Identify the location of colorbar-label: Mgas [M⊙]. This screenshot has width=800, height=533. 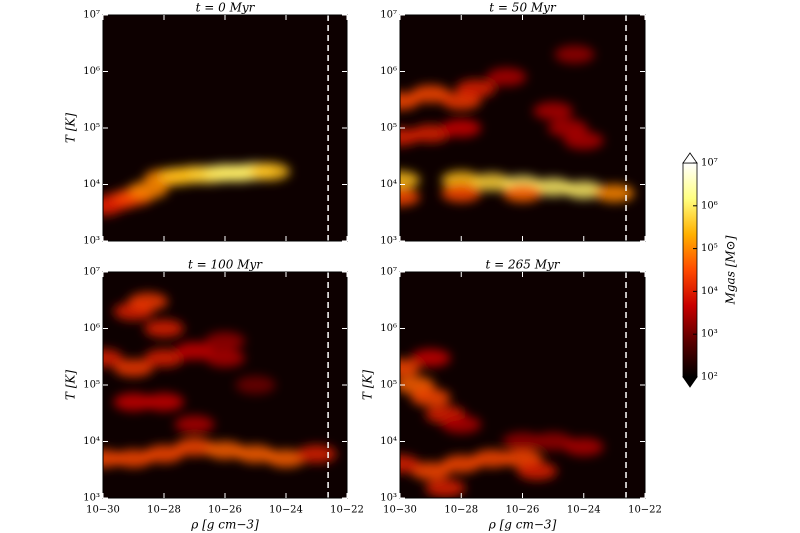
(731, 270).